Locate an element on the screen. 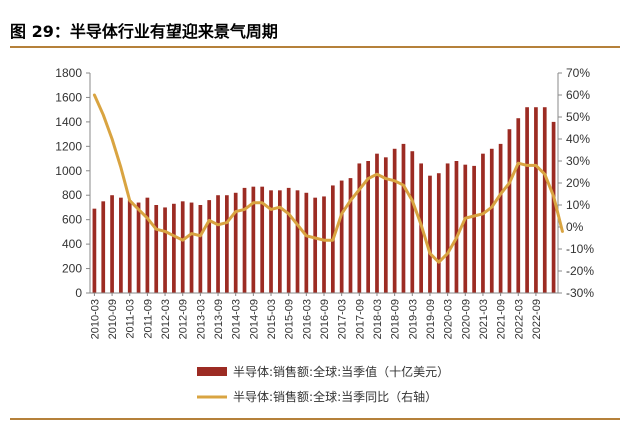 This screenshot has height=426, width=629. x-tick-label: 2018-09 is located at coordinates (396, 319).